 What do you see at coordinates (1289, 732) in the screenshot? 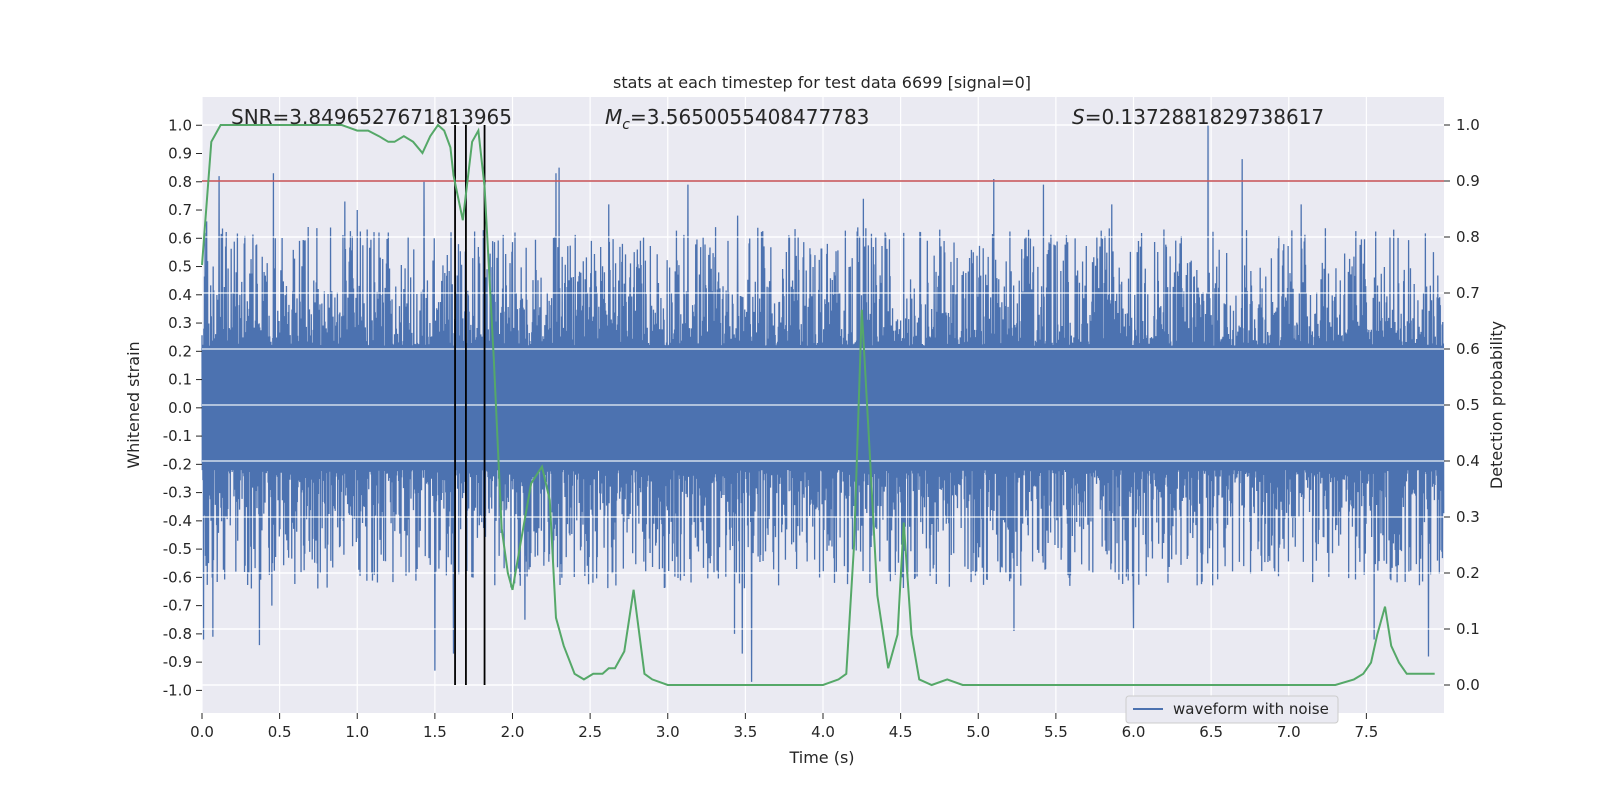
I see `x-tick-label: 7.0` at bounding box center [1289, 732].